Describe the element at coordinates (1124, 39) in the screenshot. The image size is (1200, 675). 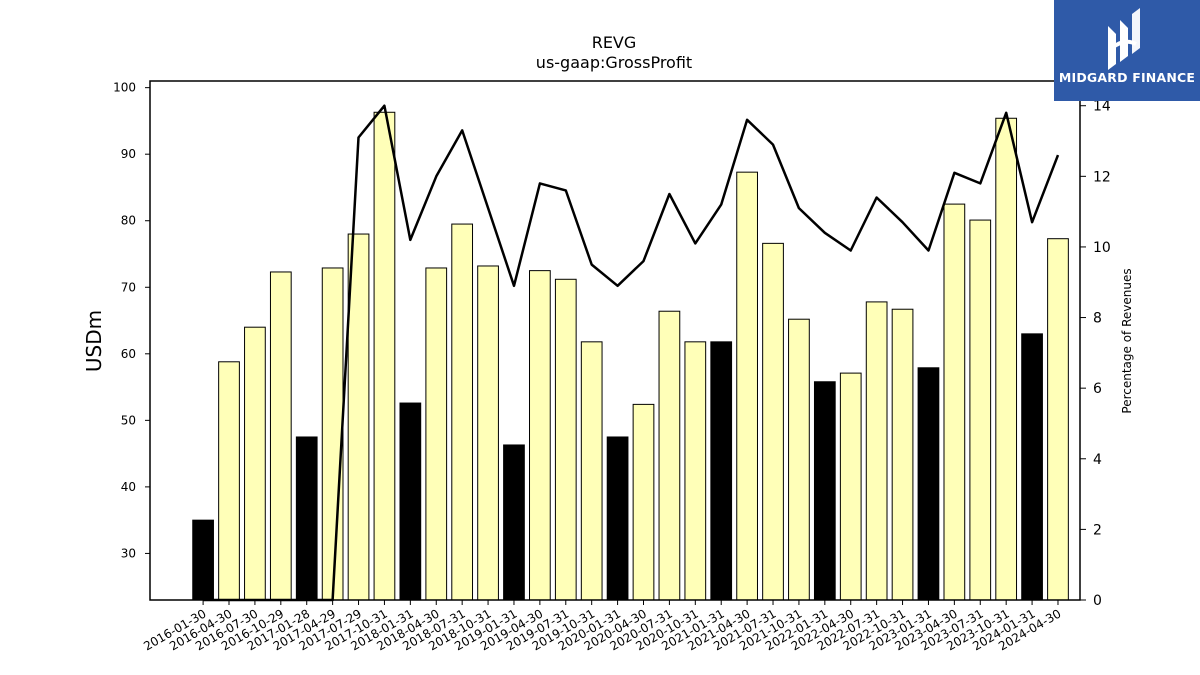
I see `logo-mark-icon` at that location.